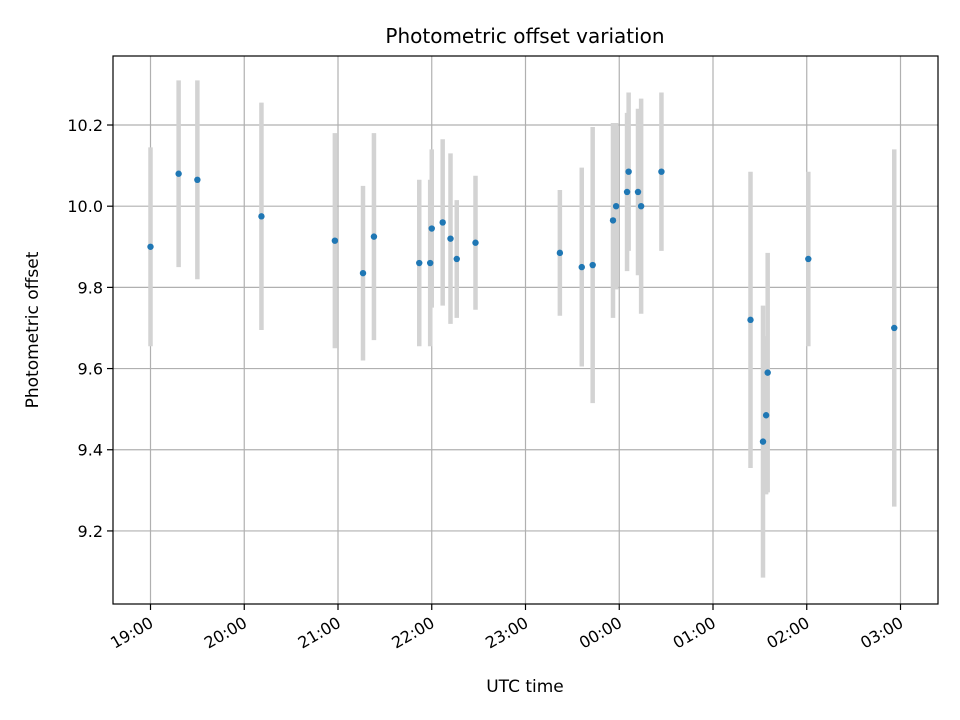 This screenshot has width=960, height=720. I want to click on y-tick-label: 9.2, so click(90, 531).